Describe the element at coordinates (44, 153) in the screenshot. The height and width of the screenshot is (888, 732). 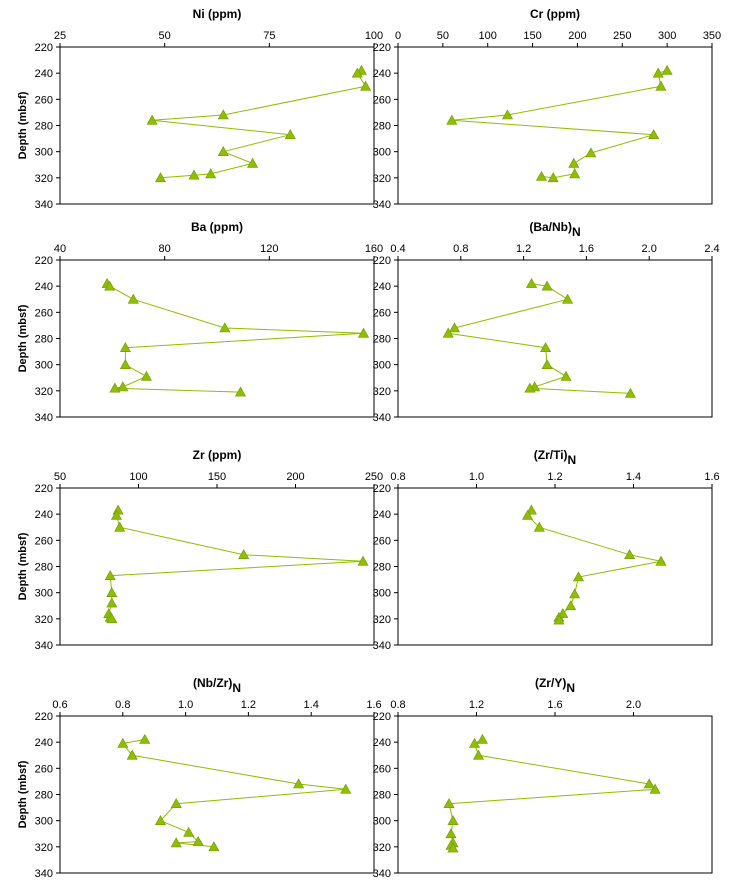
I see `panel-1-ytick-label: 300` at that location.